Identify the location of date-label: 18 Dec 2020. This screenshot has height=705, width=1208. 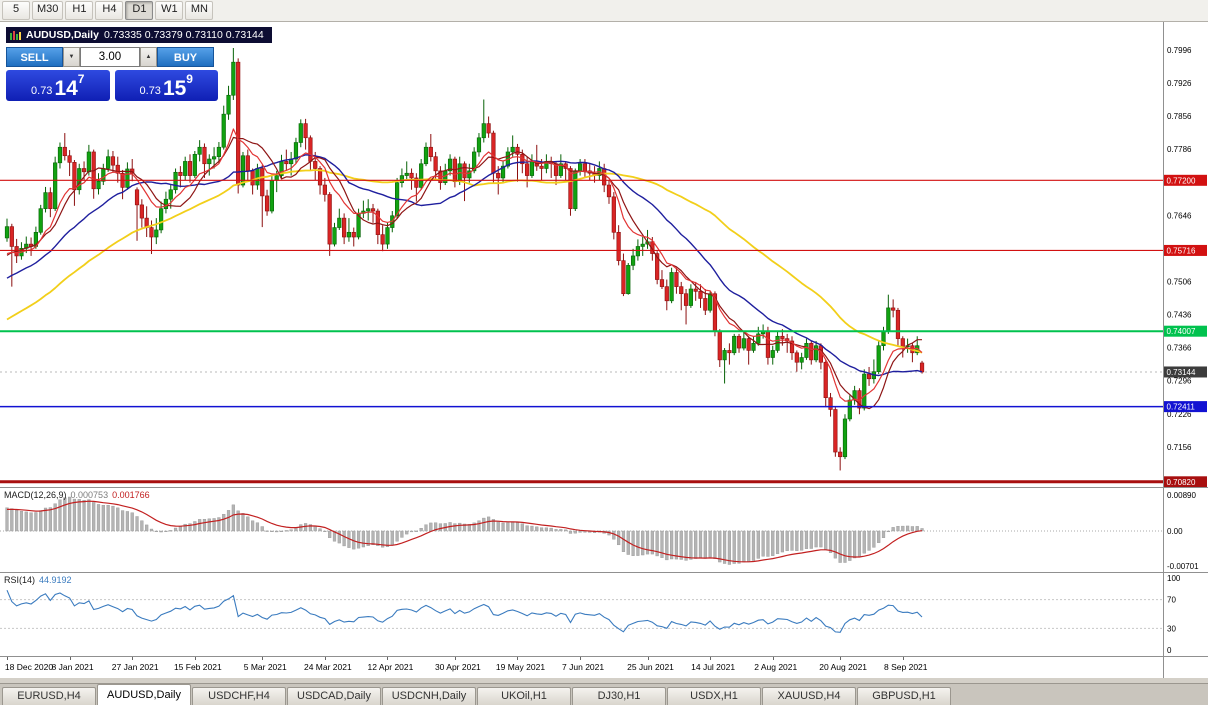
(29, 667).